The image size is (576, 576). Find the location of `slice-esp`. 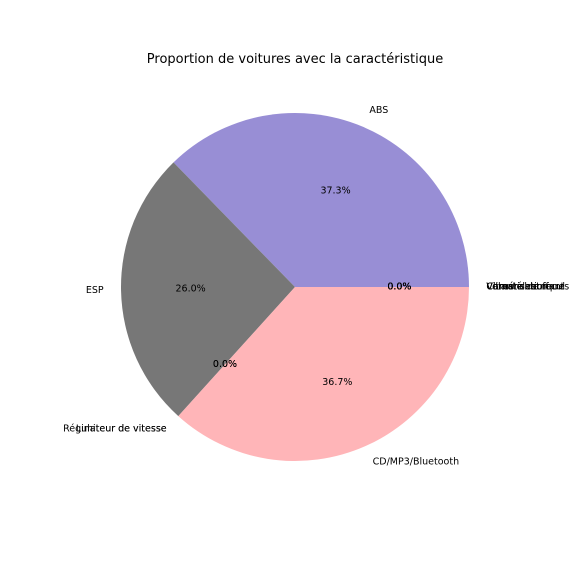

slice-esp is located at coordinates (207, 289).